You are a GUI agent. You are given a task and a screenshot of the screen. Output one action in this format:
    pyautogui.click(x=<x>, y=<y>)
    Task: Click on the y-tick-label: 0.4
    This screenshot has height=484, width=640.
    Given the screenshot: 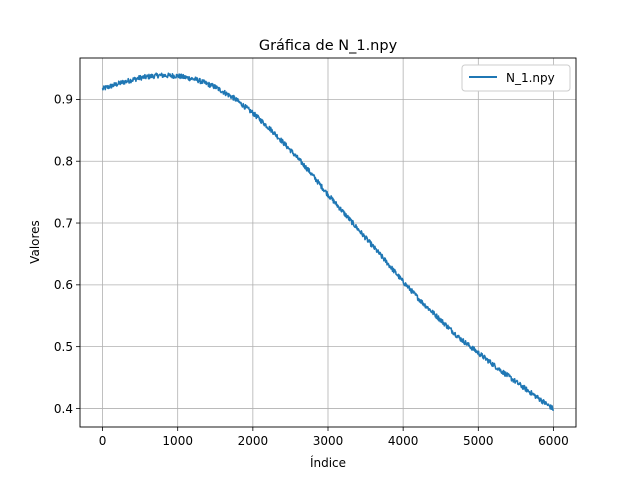 What is the action you would take?
    pyautogui.click(x=63, y=409)
    